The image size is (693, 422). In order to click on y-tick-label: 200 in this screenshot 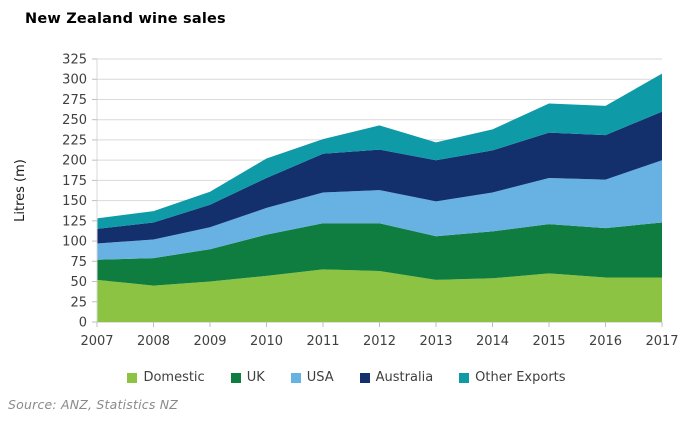, I will do `click(74, 161)`.